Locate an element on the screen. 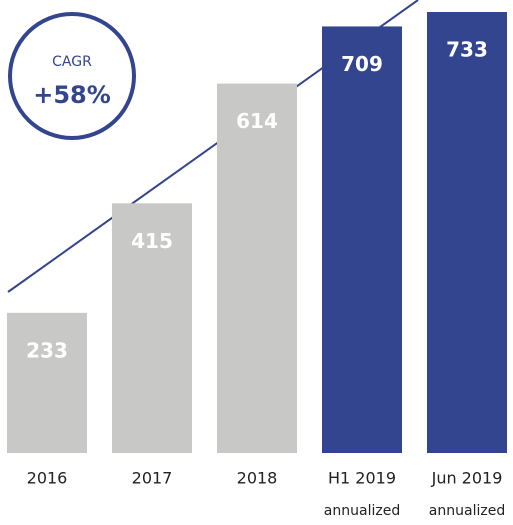 This screenshot has width=513, height=525. x-tick-label: 2017 is located at coordinates (152, 478).